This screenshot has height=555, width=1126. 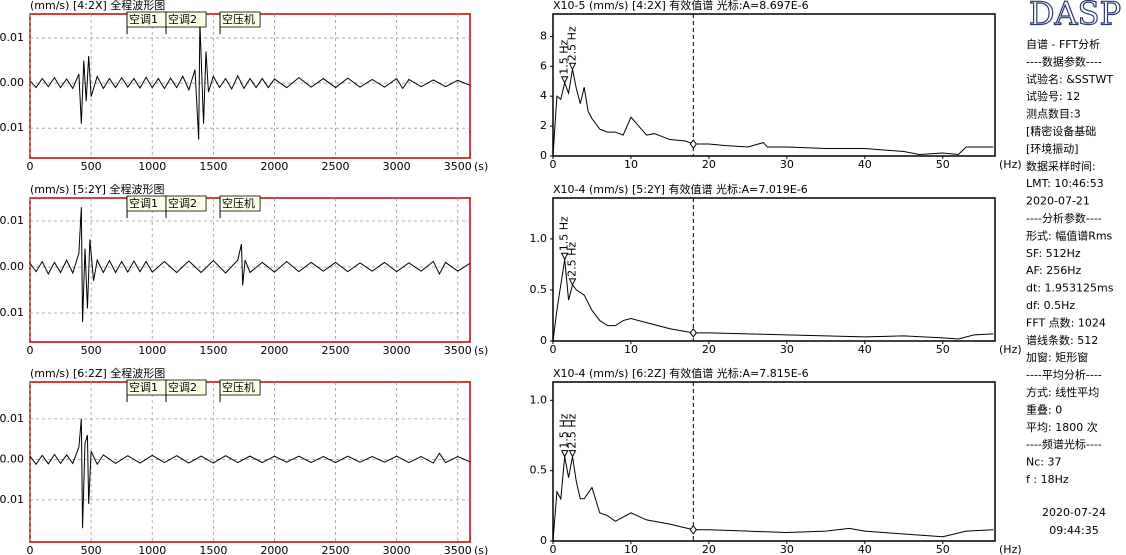 I want to click on y-tick-label: 0.5, so click(x=539, y=289).